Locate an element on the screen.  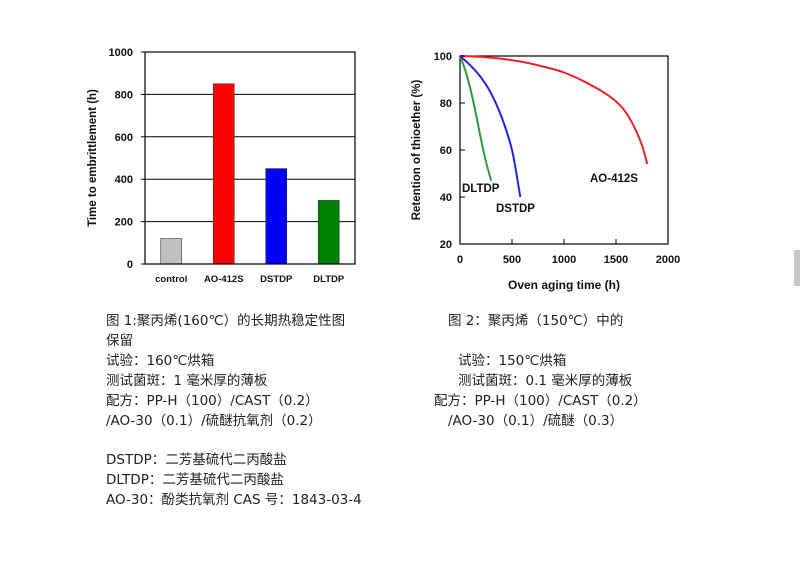
chart2-y-tick-label: 100 is located at coordinates (443, 57).